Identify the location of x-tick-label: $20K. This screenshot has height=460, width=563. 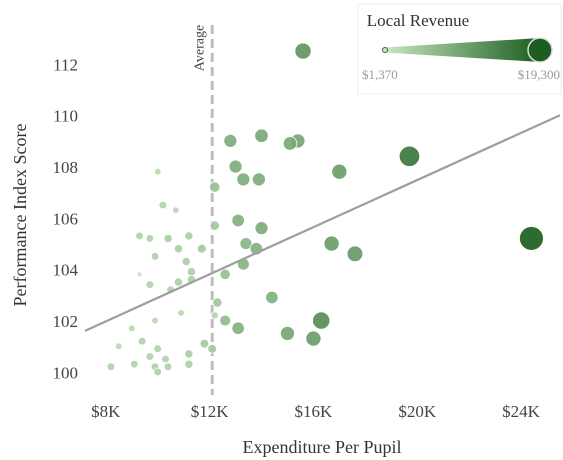
(417, 411).